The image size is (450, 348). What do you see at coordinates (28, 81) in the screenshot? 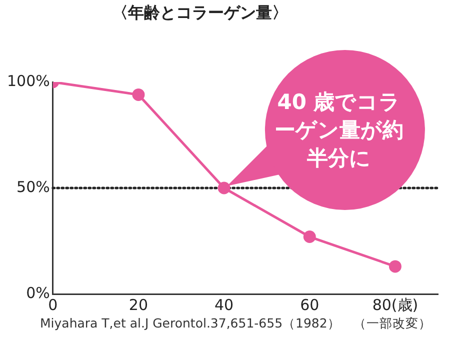
I see `y-tick-label: 100%` at bounding box center [28, 81].